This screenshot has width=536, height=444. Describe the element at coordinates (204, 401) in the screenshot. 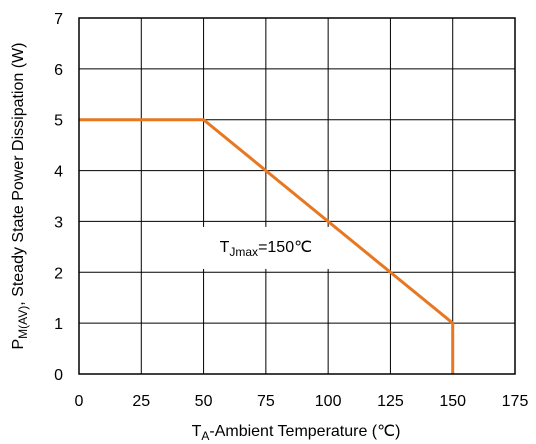

I see `x-tick-label: 50` at that location.